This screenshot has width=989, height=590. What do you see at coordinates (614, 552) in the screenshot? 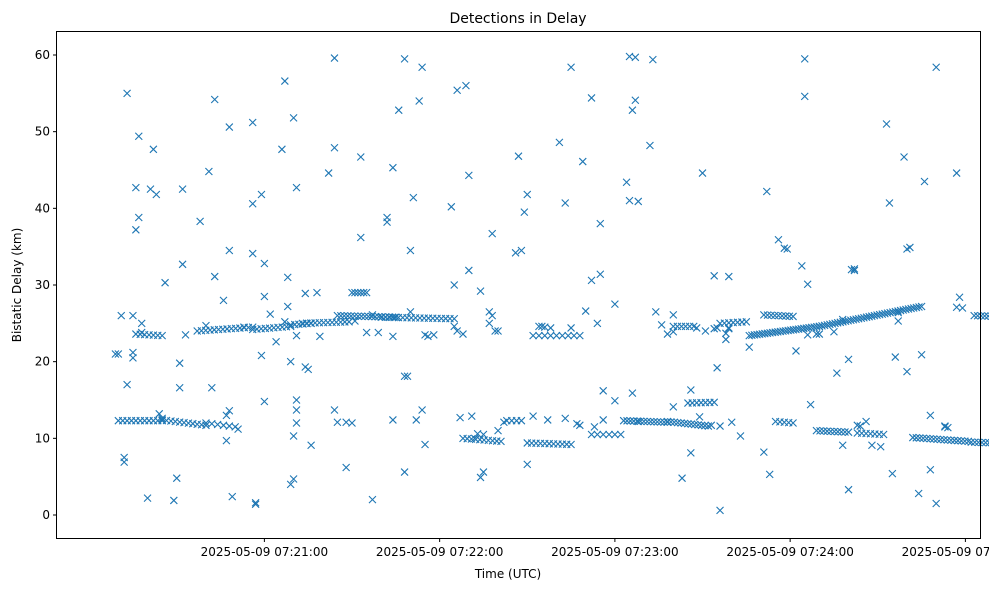
I see `x-tick-label-2: 2025-05-09 07:23:00` at bounding box center [614, 552].